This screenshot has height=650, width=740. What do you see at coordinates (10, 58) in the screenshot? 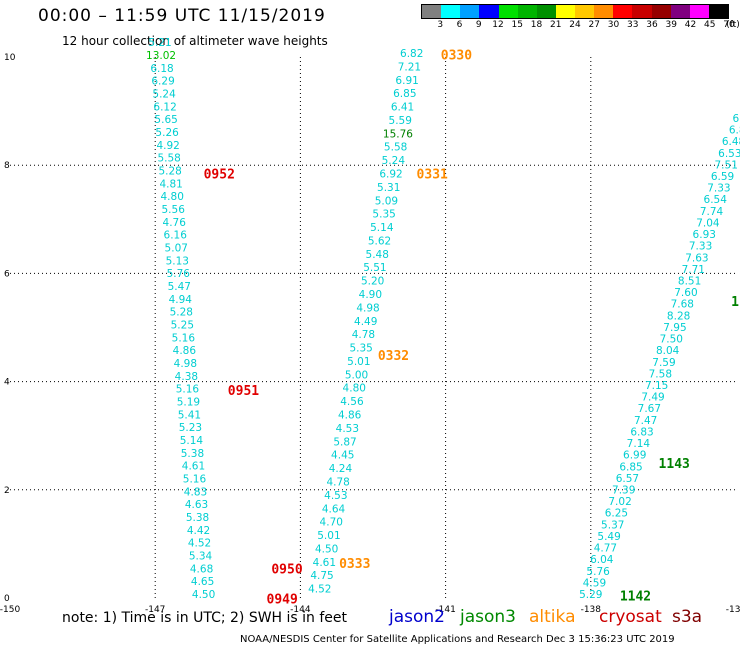
I see `y-tick-label: 10` at bounding box center [10, 58].